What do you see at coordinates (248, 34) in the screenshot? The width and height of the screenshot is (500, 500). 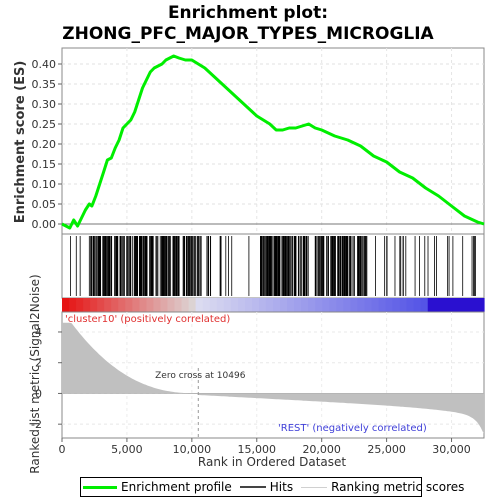 I see `chart-title-line2: ZHONG_PFC_MAJOR_TYPES_MICROGLIA` at bounding box center [248, 34].